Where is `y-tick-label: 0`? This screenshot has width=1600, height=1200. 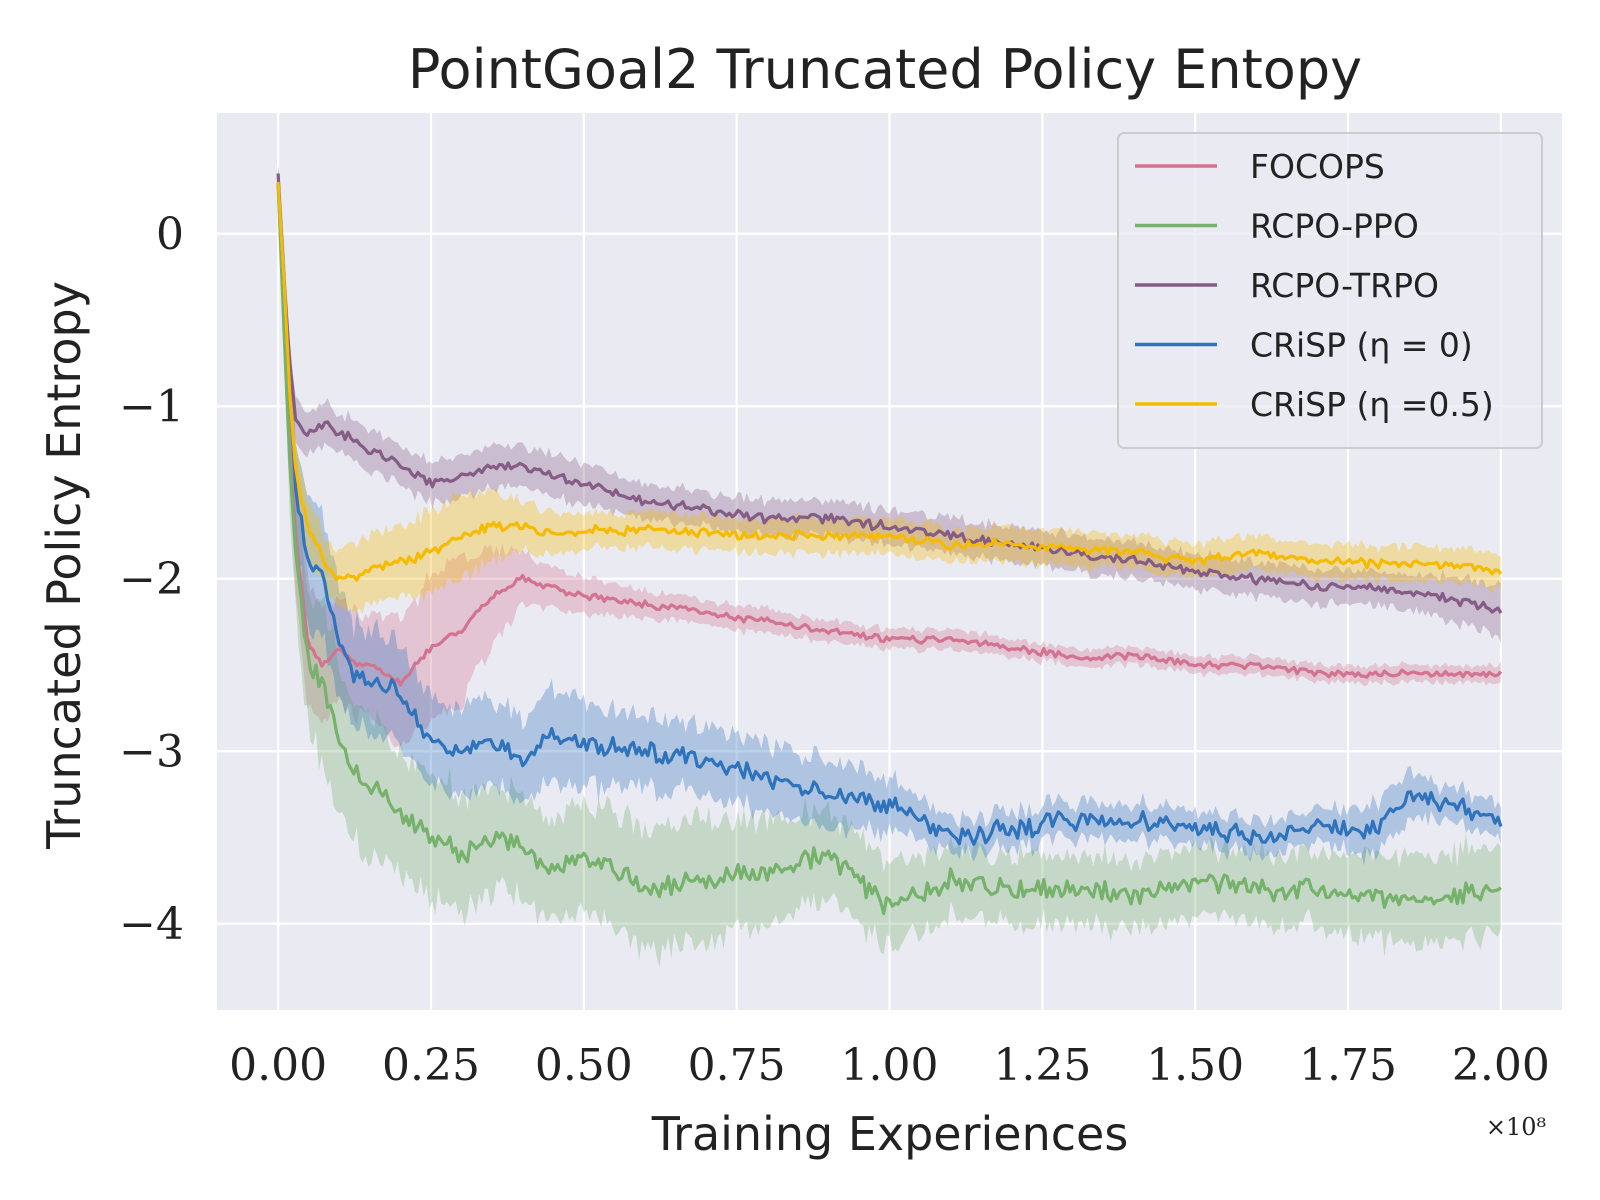 y-tick-label: 0 is located at coordinates (170, 234).